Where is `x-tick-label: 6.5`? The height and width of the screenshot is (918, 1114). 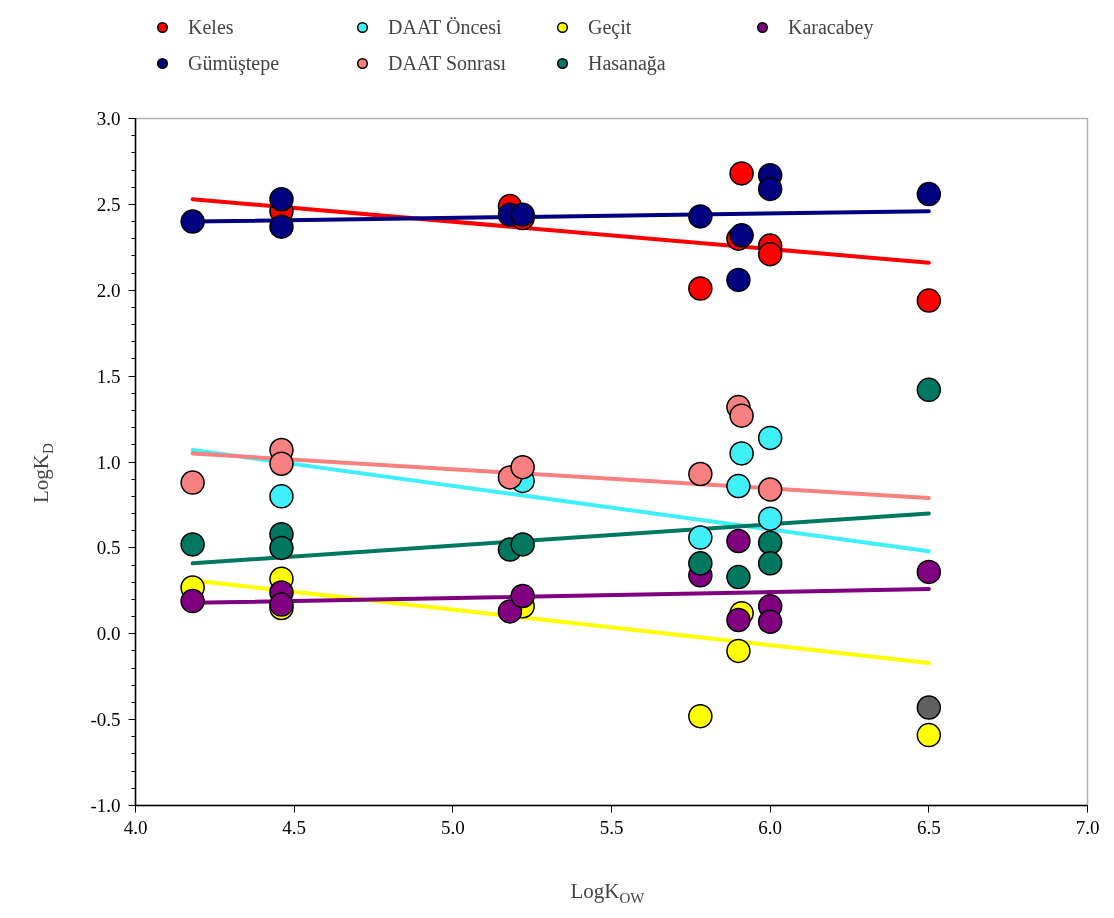
x-tick-label: 6.5 is located at coordinates (928, 827).